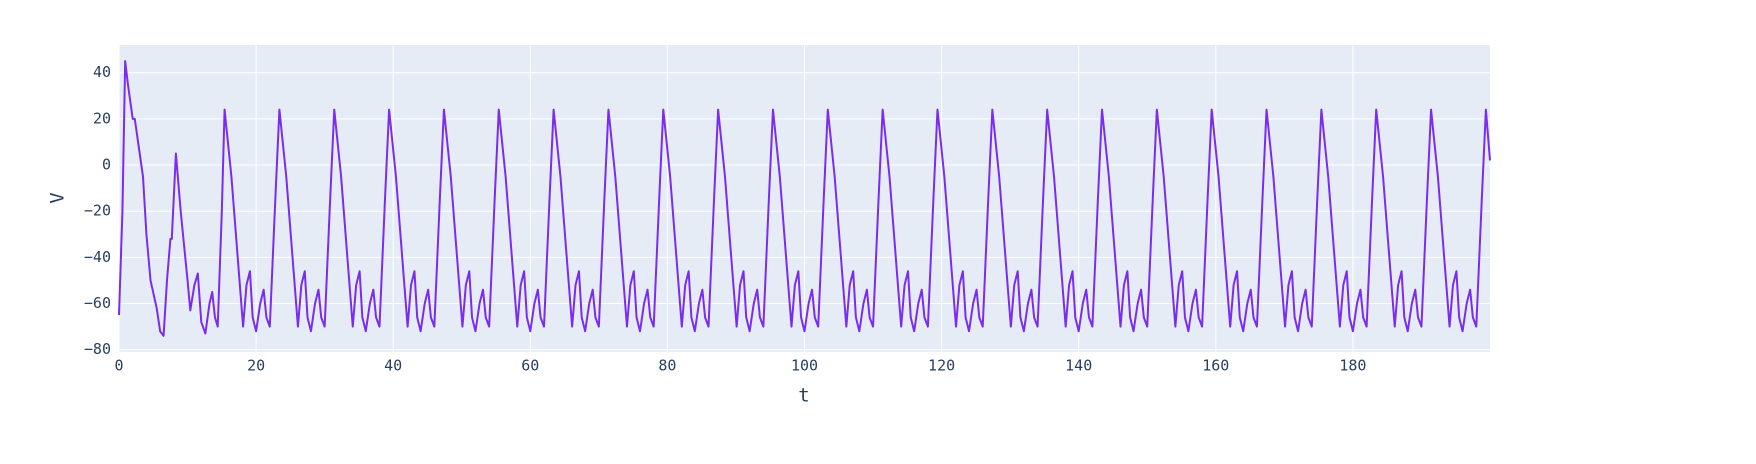 The width and height of the screenshot is (1756, 464). What do you see at coordinates (941, 366) in the screenshot?
I see `x-tick-label: 120` at bounding box center [941, 366].